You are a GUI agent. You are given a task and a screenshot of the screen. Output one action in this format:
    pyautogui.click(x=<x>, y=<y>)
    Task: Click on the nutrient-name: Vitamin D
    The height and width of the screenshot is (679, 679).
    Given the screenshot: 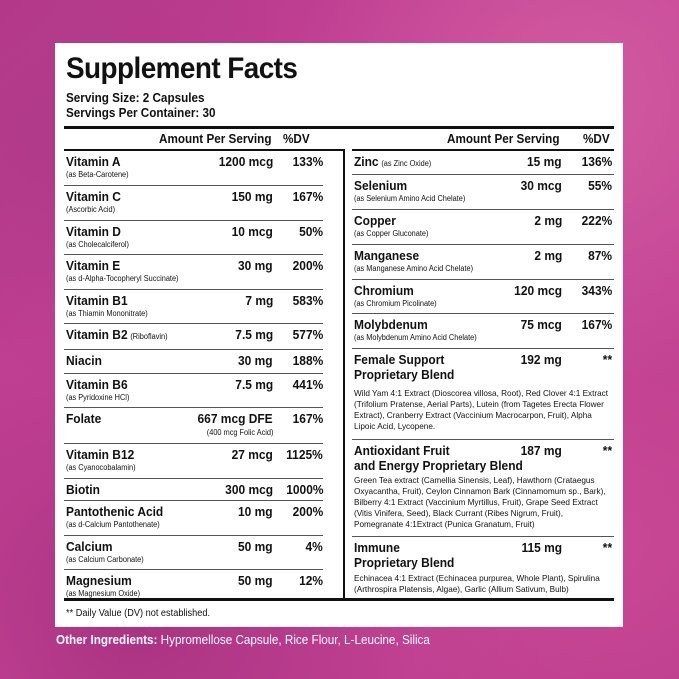 What is the action you would take?
    pyautogui.click(x=93, y=231)
    